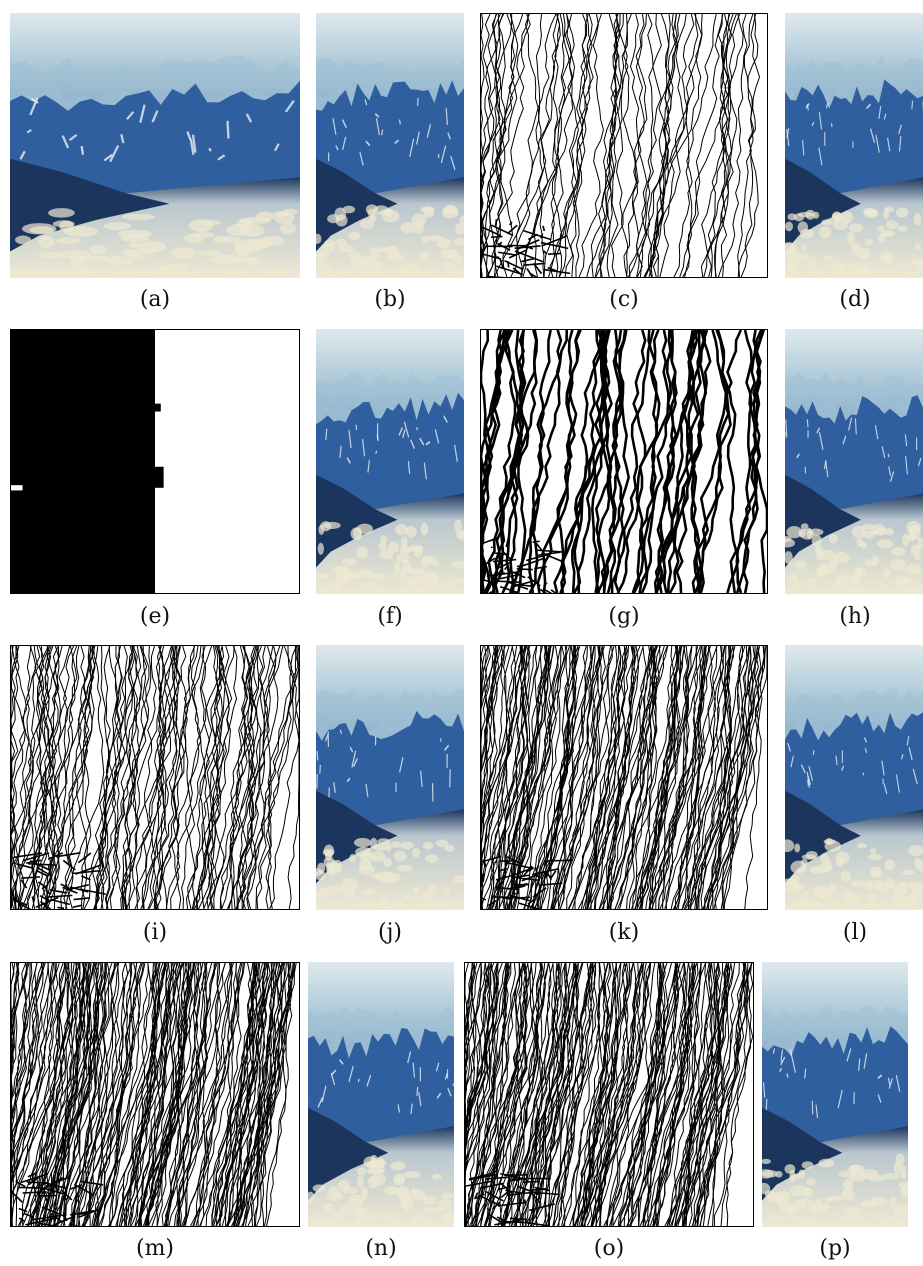 The height and width of the screenshot is (1266, 923). Describe the element at coordinates (855, 616) in the screenshot. I see `caption-h: (h)` at that location.